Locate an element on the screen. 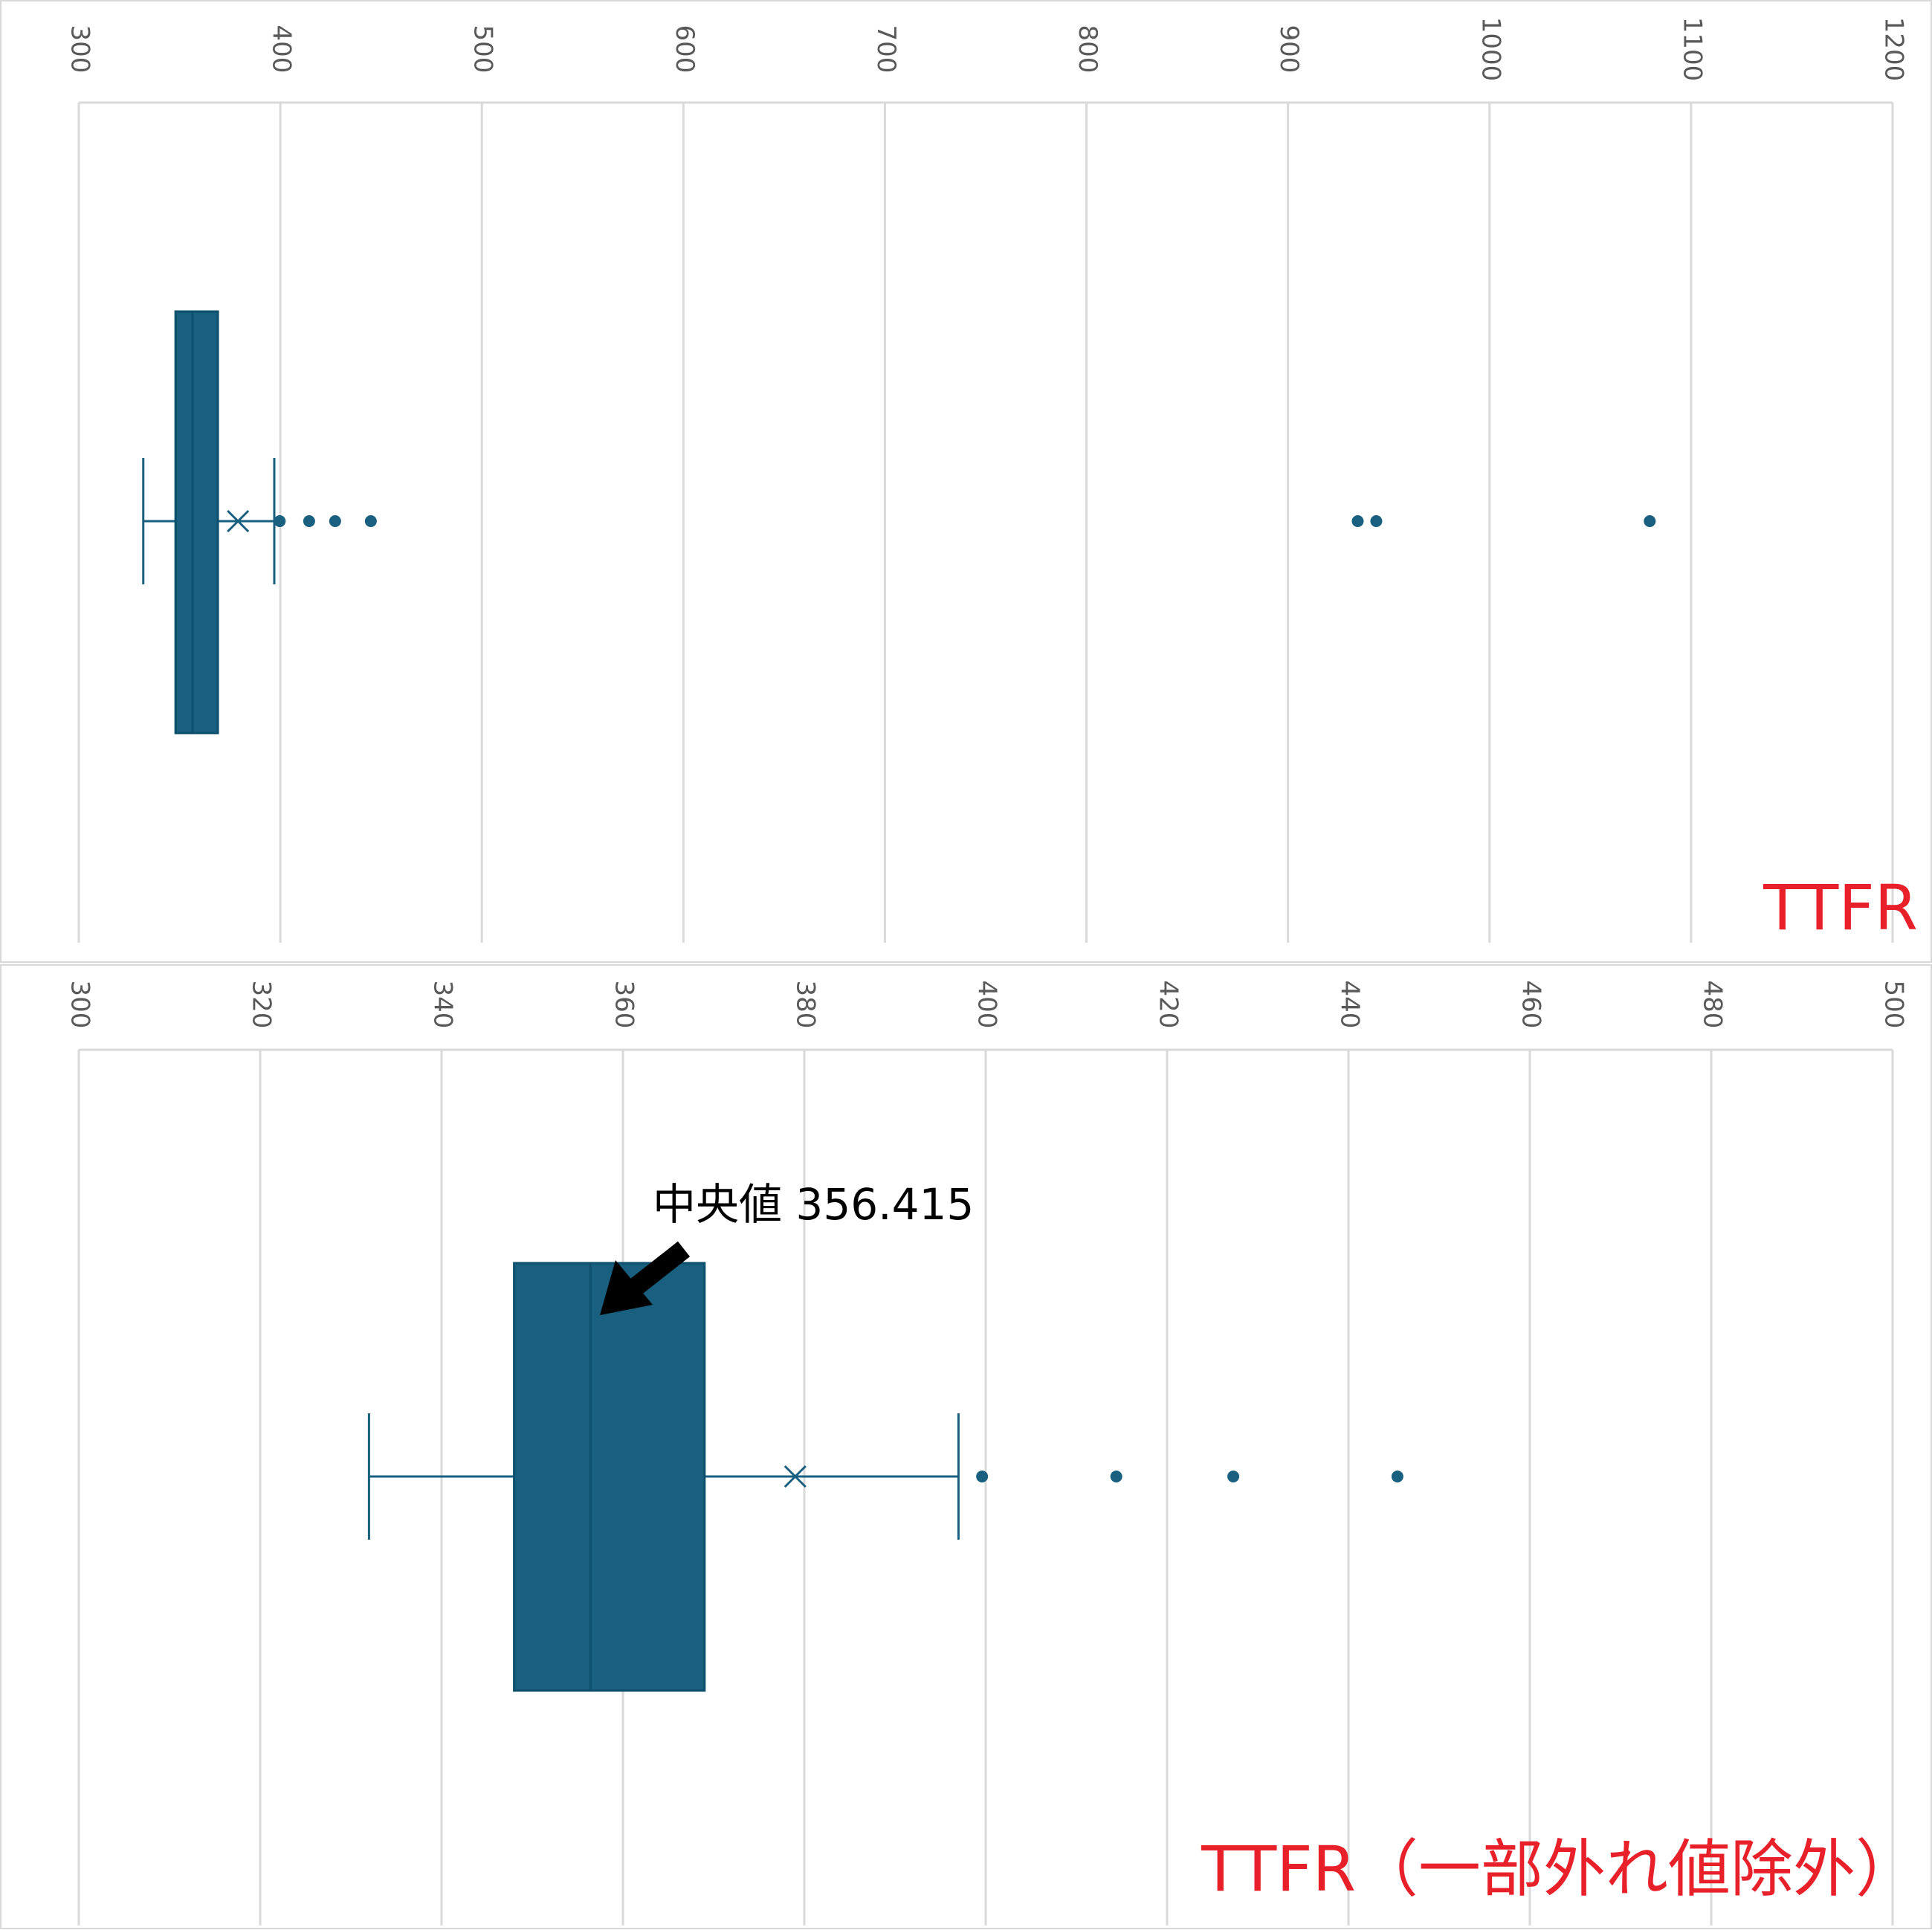 The image size is (1932, 1930). x-tick-label: 800 is located at coordinates (1088, 49).